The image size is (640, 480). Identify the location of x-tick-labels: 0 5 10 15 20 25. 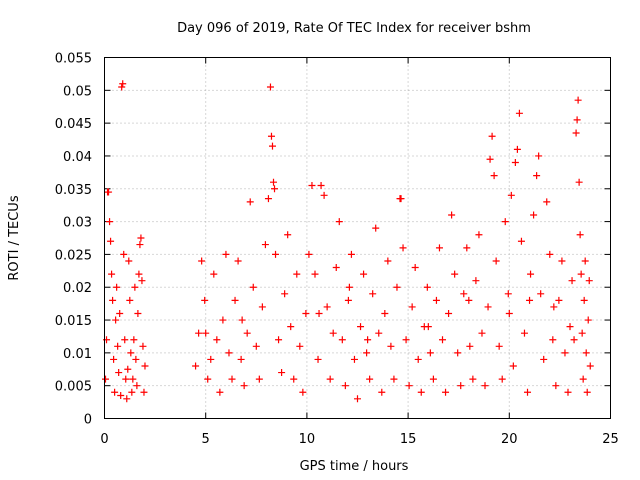
(359, 439).